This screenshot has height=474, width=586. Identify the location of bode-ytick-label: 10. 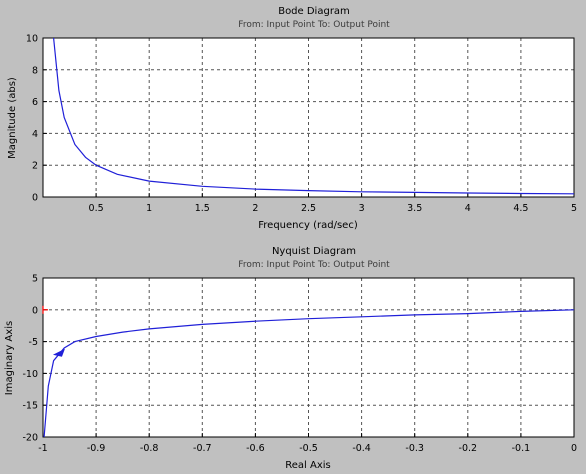
(32, 39).